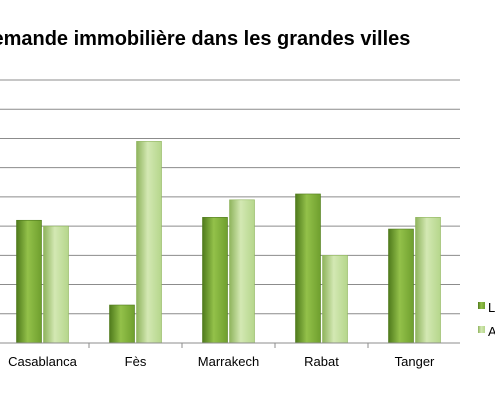  I want to click on legend-label: L, so click(491, 307).